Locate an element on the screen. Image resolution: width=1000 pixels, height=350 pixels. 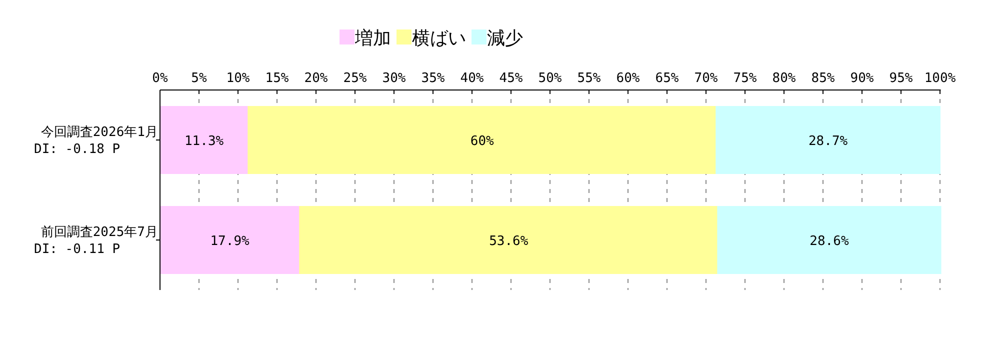
x-tick-label: 55% is located at coordinates (589, 78).